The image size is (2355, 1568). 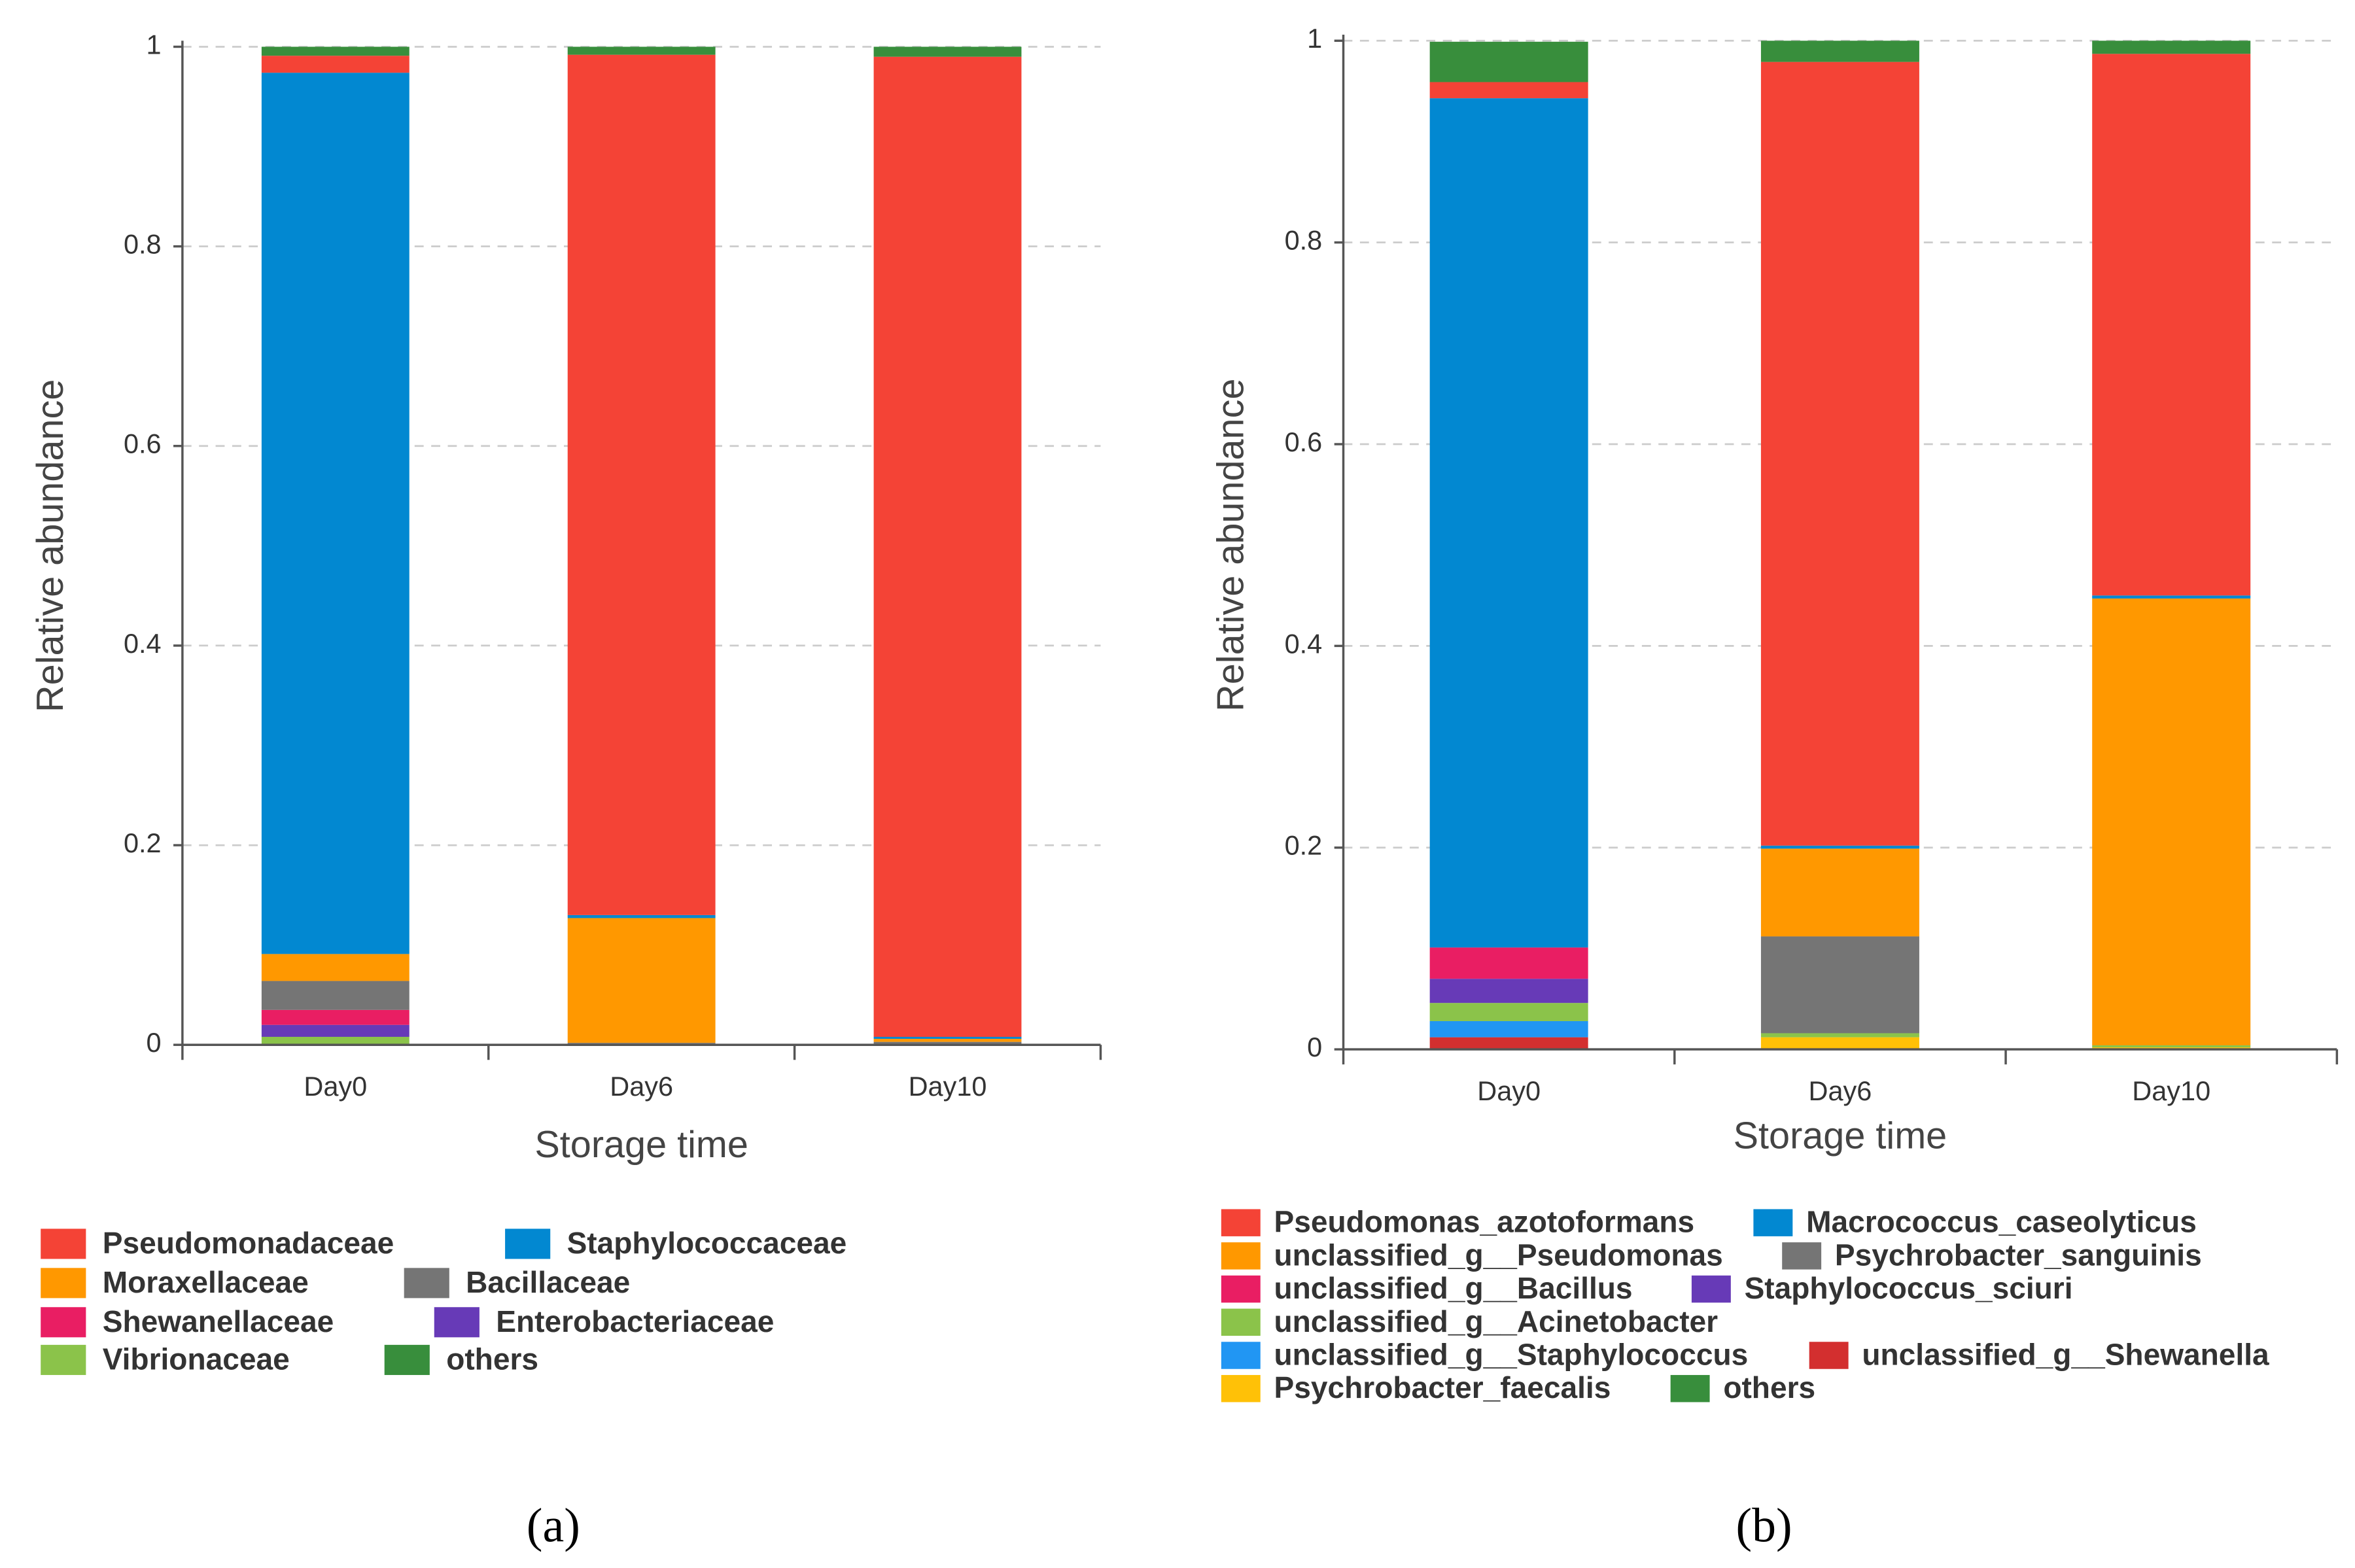 What do you see at coordinates (553, 1525) in the screenshot?
I see `panel-label: (a)` at bounding box center [553, 1525].